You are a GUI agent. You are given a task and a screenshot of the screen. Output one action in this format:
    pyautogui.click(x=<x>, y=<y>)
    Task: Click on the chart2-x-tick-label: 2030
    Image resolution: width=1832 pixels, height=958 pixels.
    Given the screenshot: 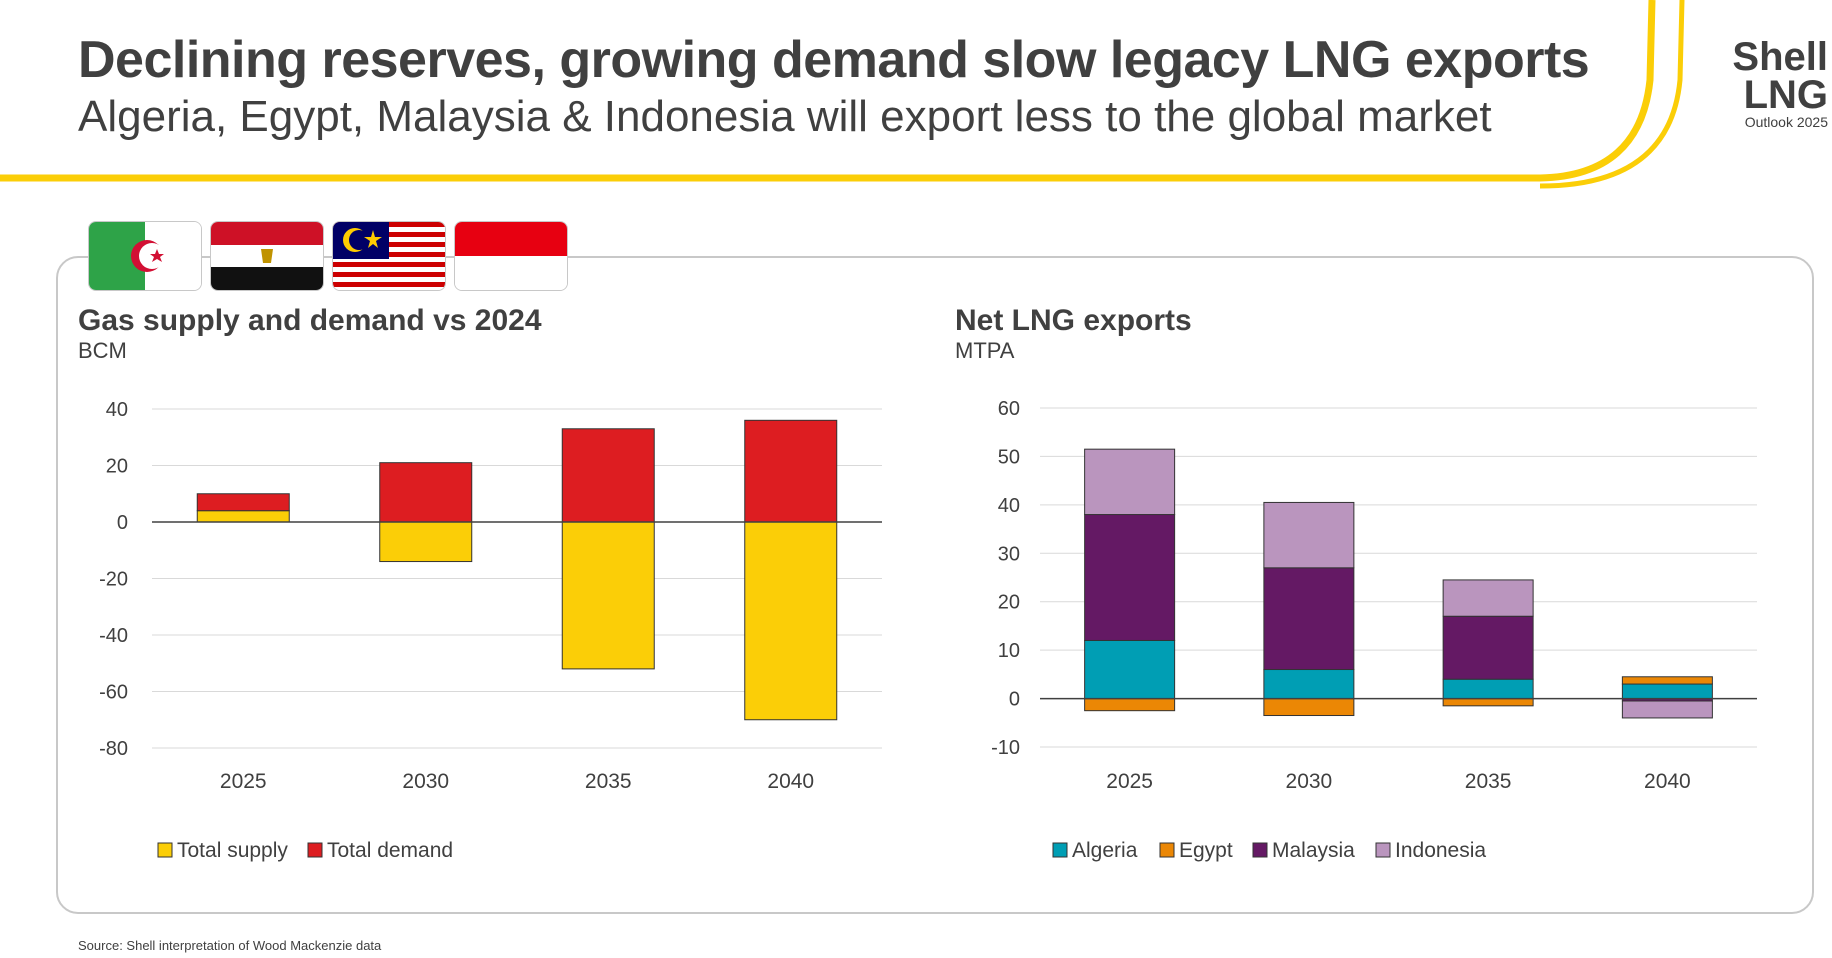 What is the action you would take?
    pyautogui.click(x=1309, y=781)
    